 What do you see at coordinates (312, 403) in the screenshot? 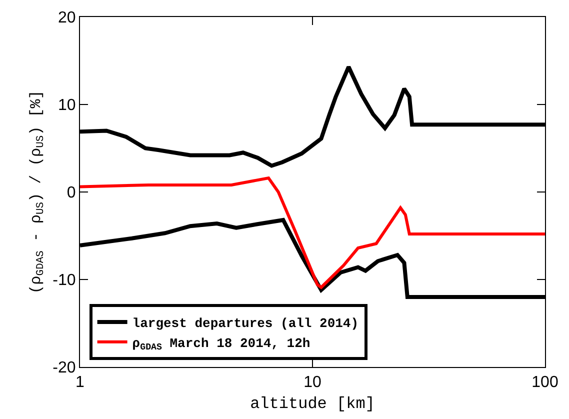
I see `x-axis-title: altitude [km]` at bounding box center [312, 403].